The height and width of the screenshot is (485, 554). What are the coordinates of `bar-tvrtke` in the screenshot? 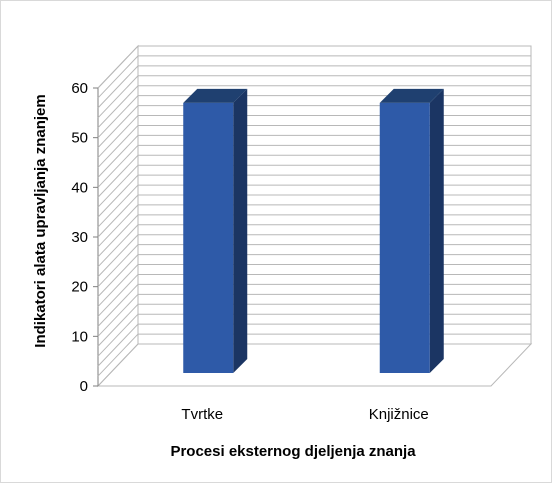 It's located at (215, 231).